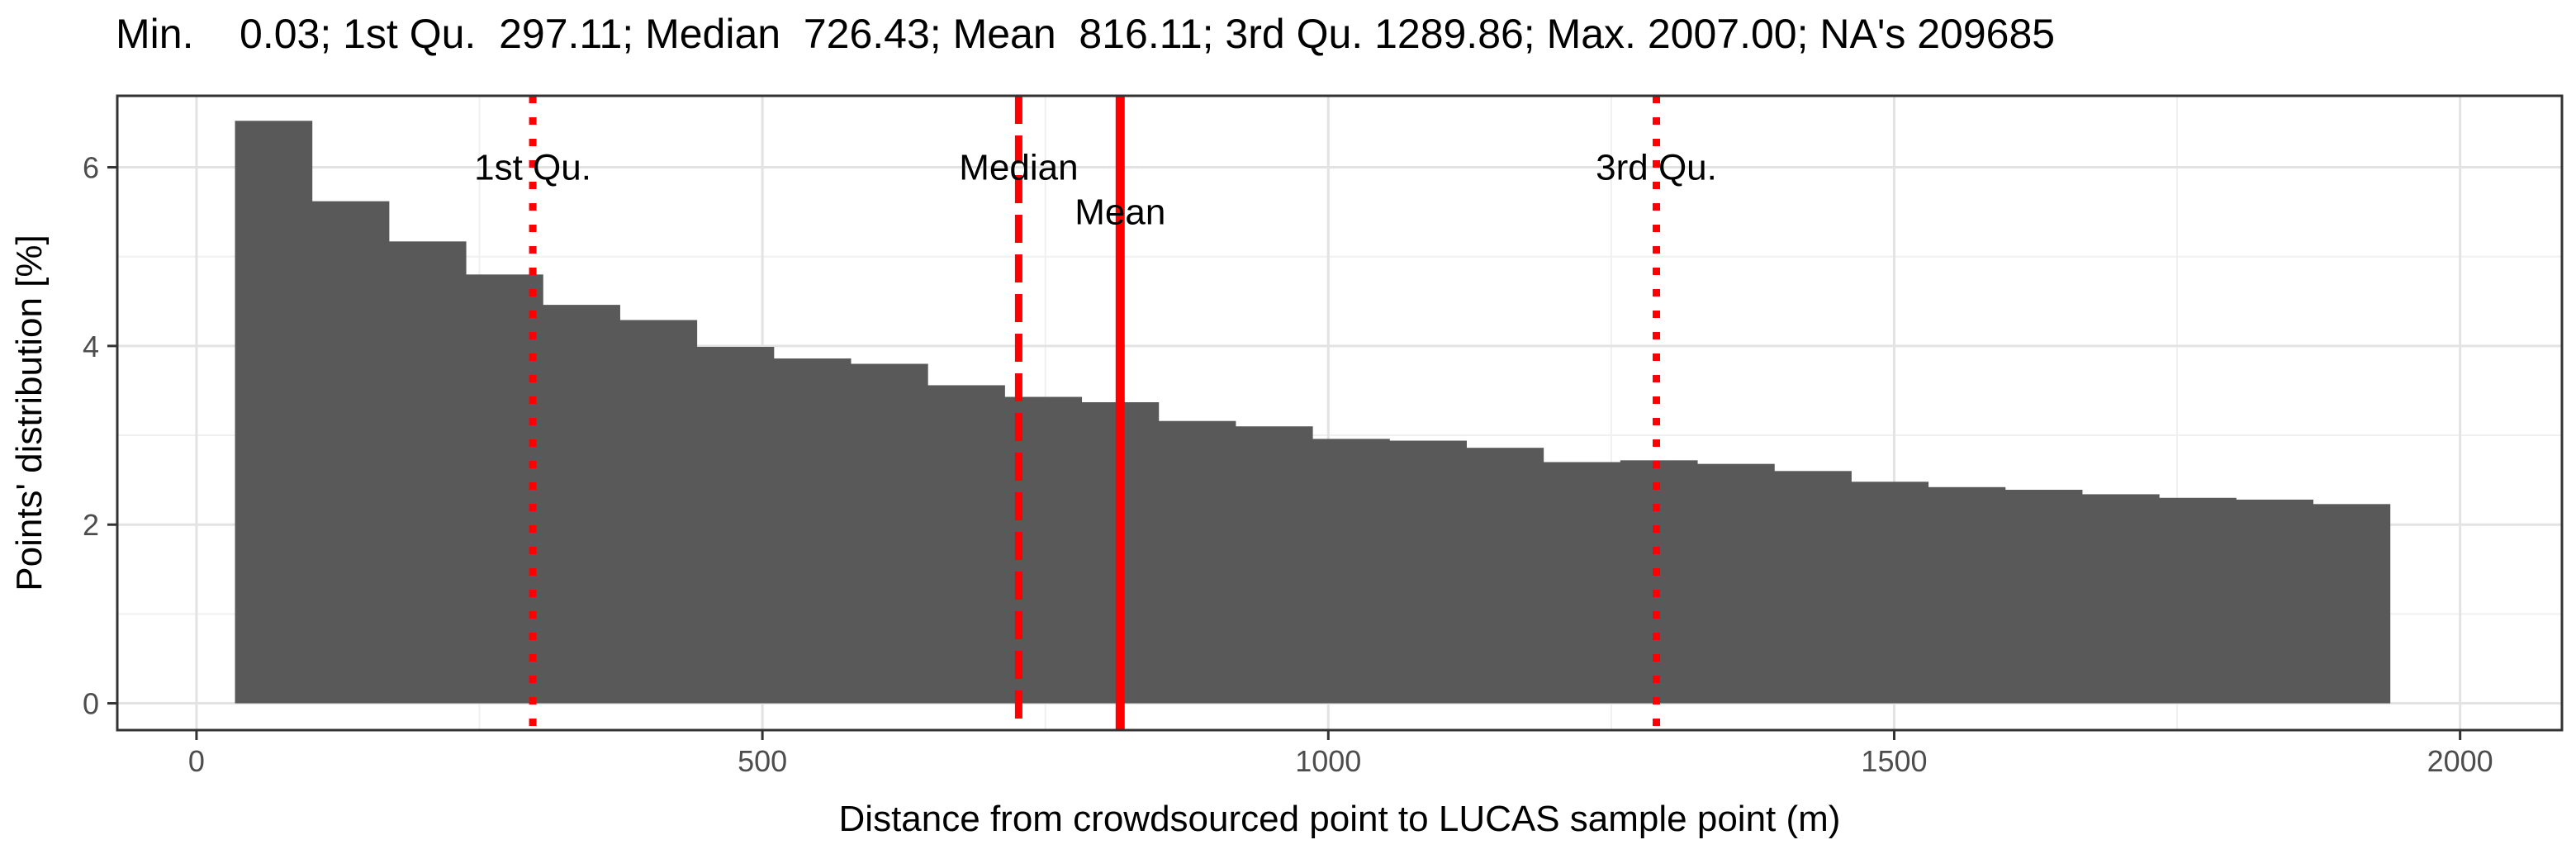  Describe the element at coordinates (1018, 168) in the screenshot. I see `label-median: Median` at that location.